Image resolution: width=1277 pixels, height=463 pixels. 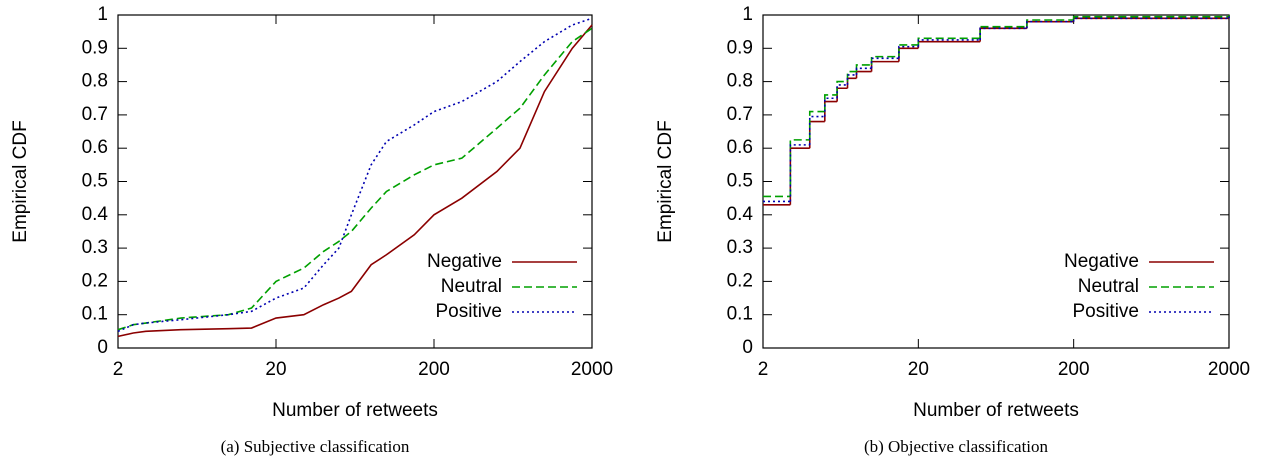 I want to click on caption: (a) Subjective classification, so click(x=315, y=446).